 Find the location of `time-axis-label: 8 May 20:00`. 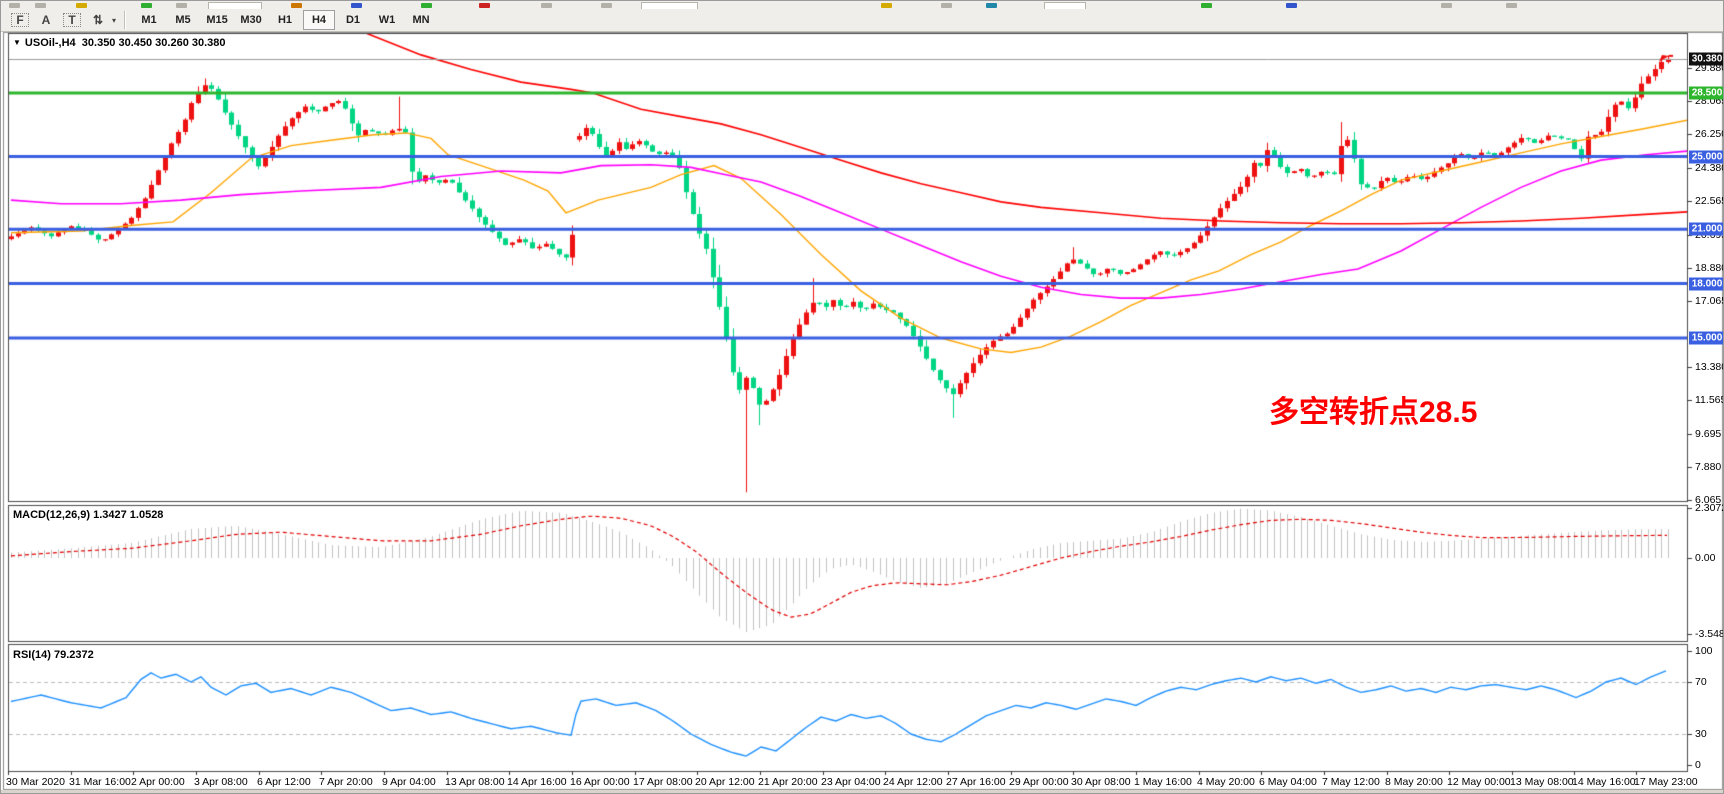

time-axis-label: 8 May 20:00 is located at coordinates (1414, 782).